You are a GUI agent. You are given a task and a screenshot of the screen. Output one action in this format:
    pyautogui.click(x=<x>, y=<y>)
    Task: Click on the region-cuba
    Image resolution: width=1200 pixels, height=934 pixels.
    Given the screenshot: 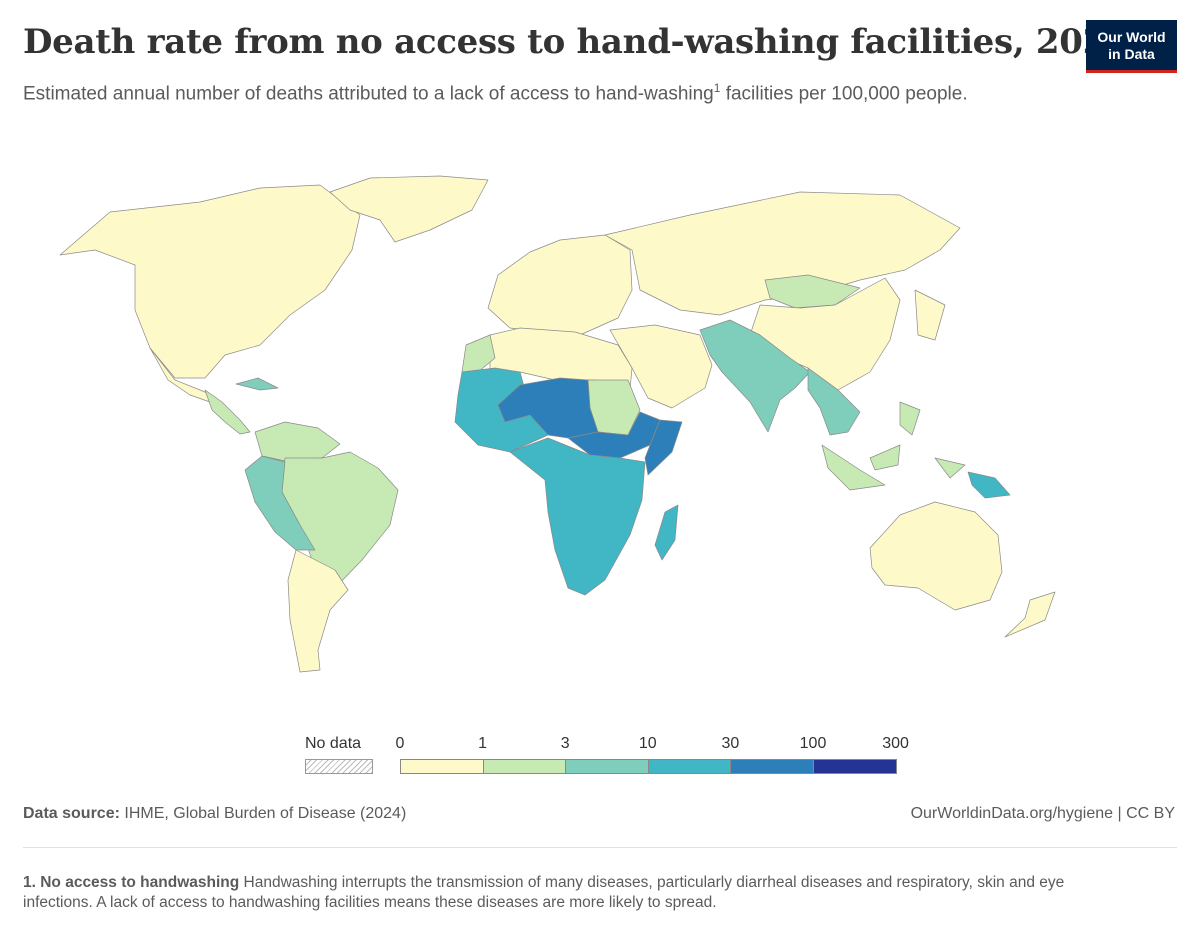 What is the action you would take?
    pyautogui.click(x=257, y=384)
    